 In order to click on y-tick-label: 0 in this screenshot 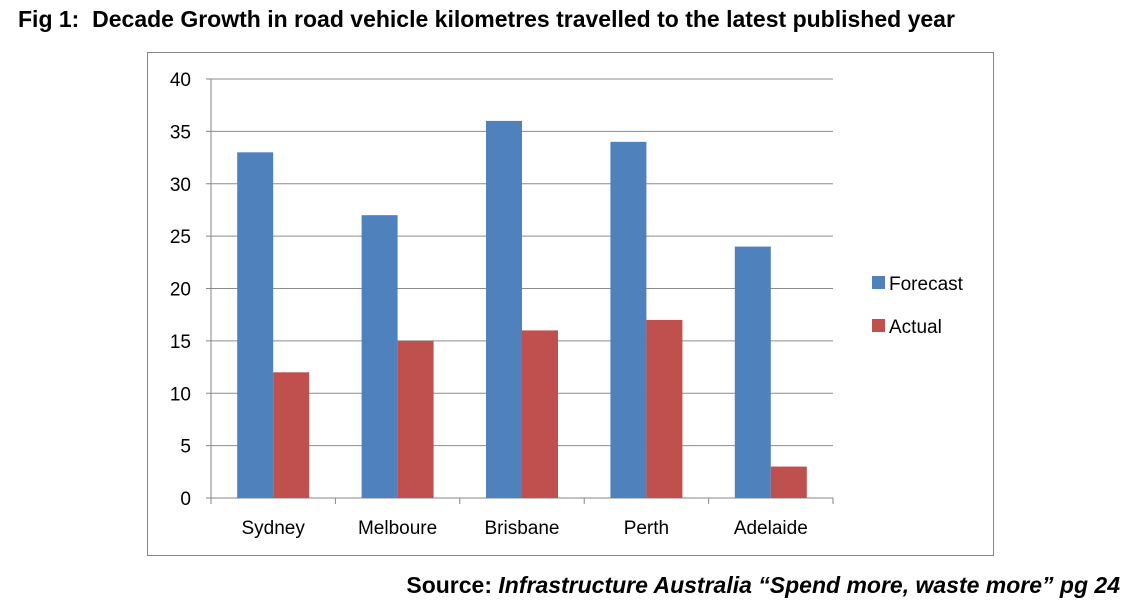, I will do `click(185, 499)`.